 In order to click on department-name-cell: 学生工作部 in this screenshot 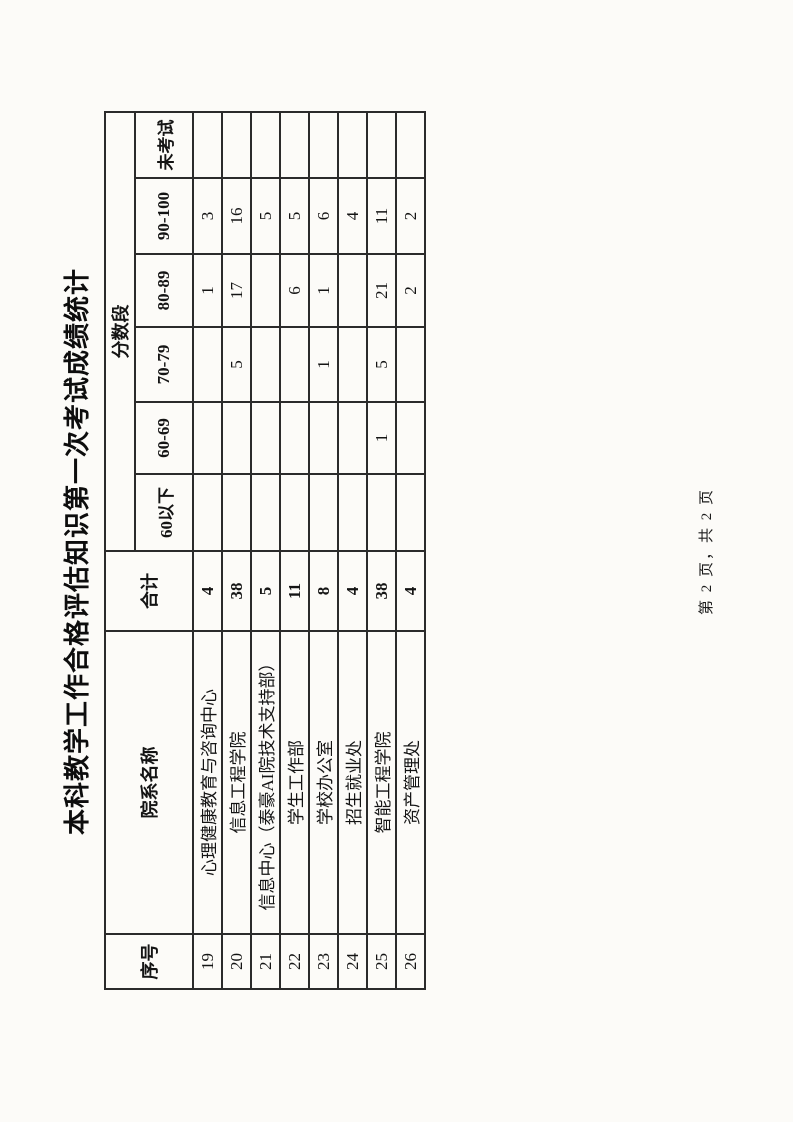, I will do `click(294, 782)`.